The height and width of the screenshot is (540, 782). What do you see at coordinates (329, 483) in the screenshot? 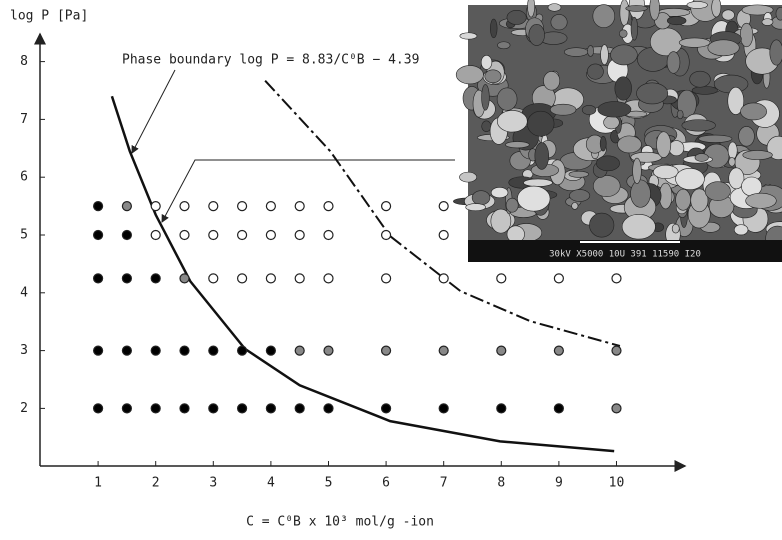
I see `x-tick-label: 5` at bounding box center [329, 483].